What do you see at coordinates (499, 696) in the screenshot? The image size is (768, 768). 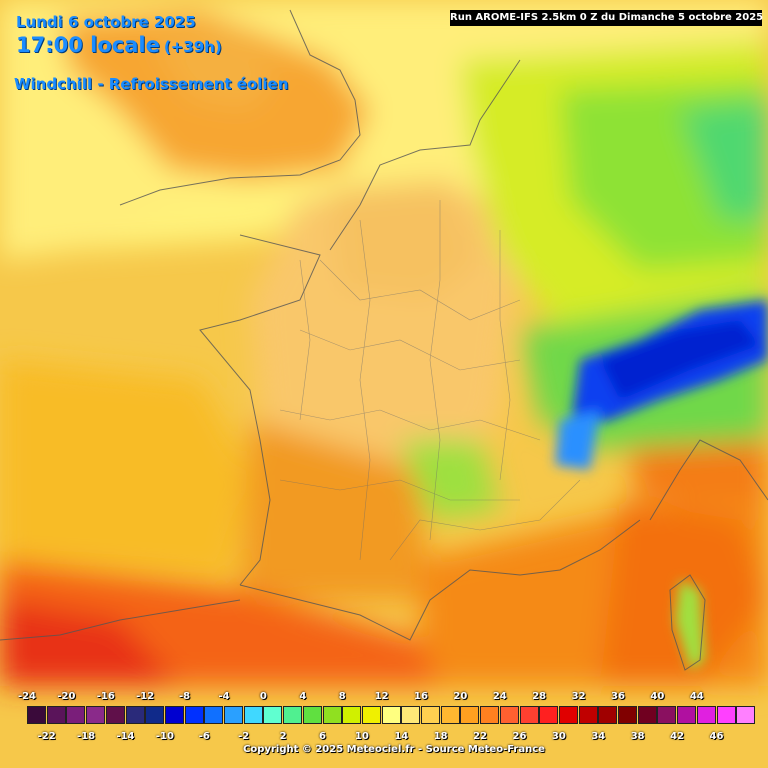 I see `legend-label-top: 24` at bounding box center [499, 696].